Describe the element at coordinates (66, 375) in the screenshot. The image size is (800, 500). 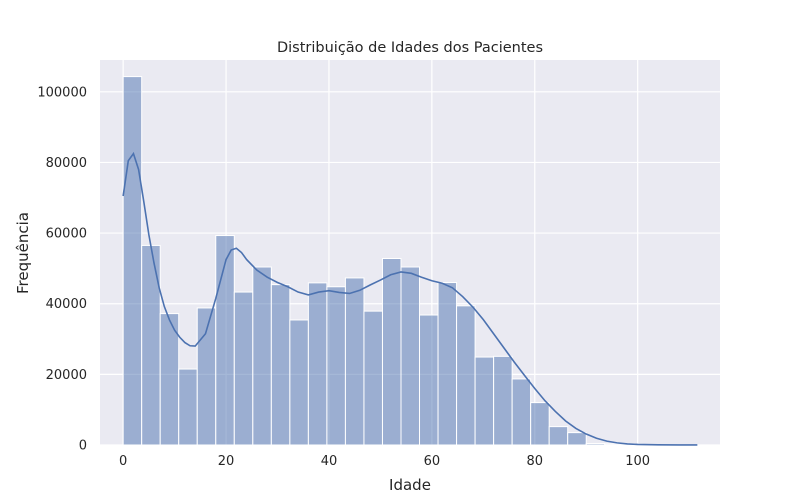
I see `y-tick-label: 20000` at that location.